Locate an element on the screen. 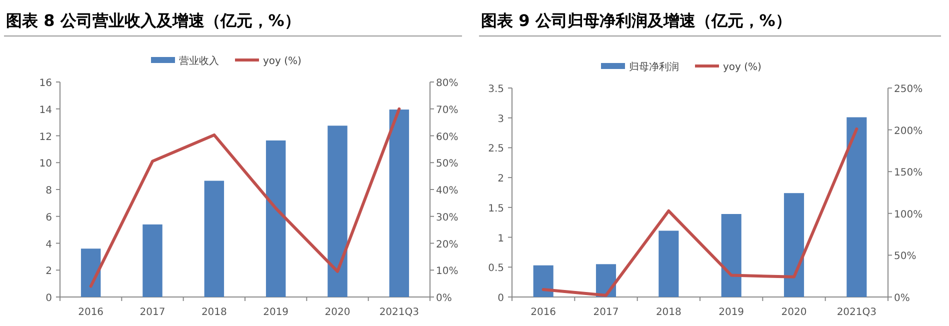  y2-tick-label: 60% is located at coordinates (447, 137).